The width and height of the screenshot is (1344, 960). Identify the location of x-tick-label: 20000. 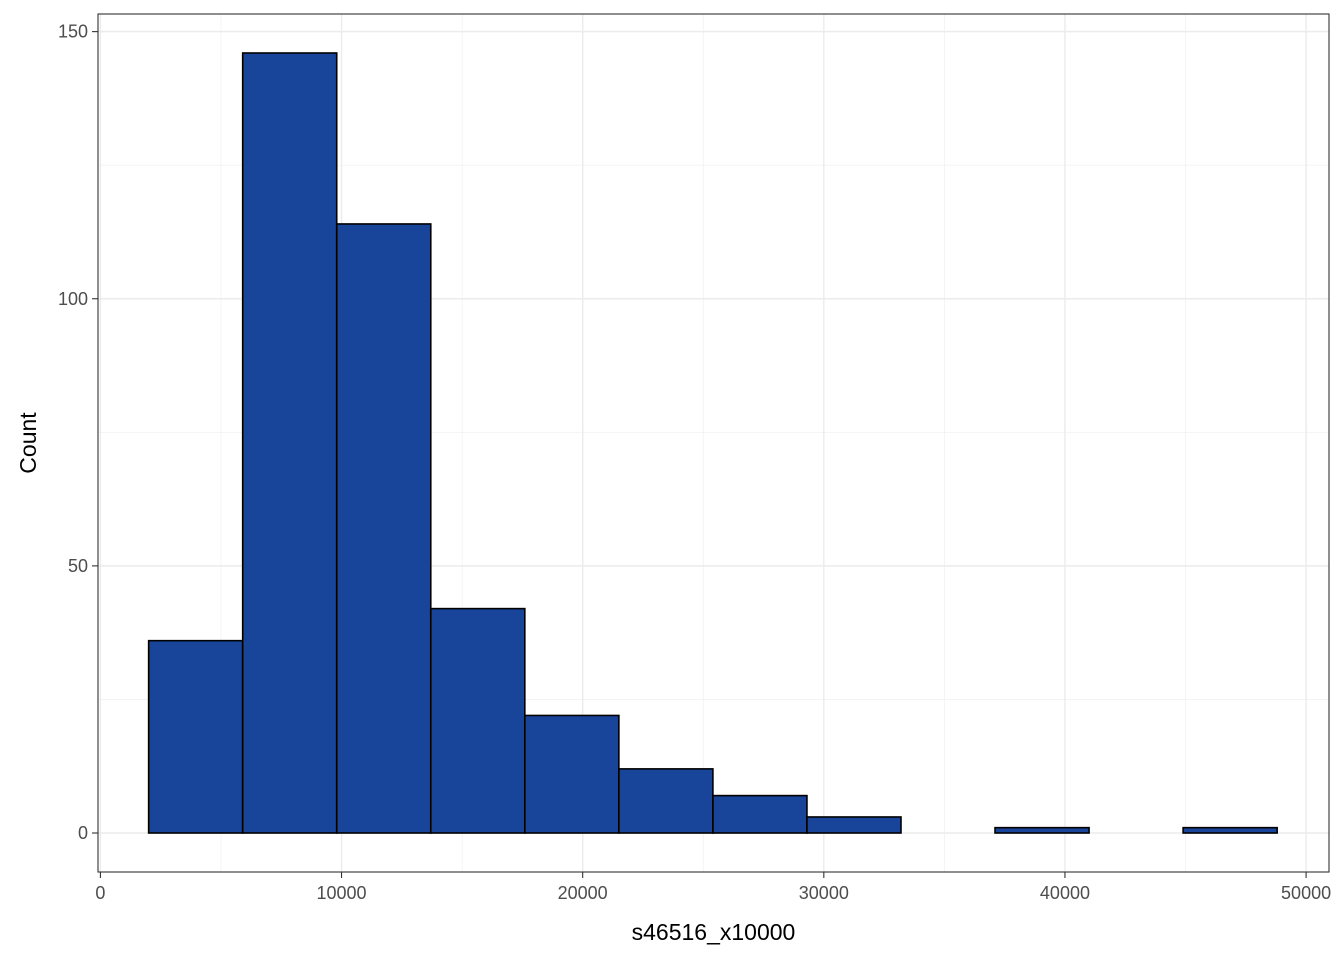
(583, 893).